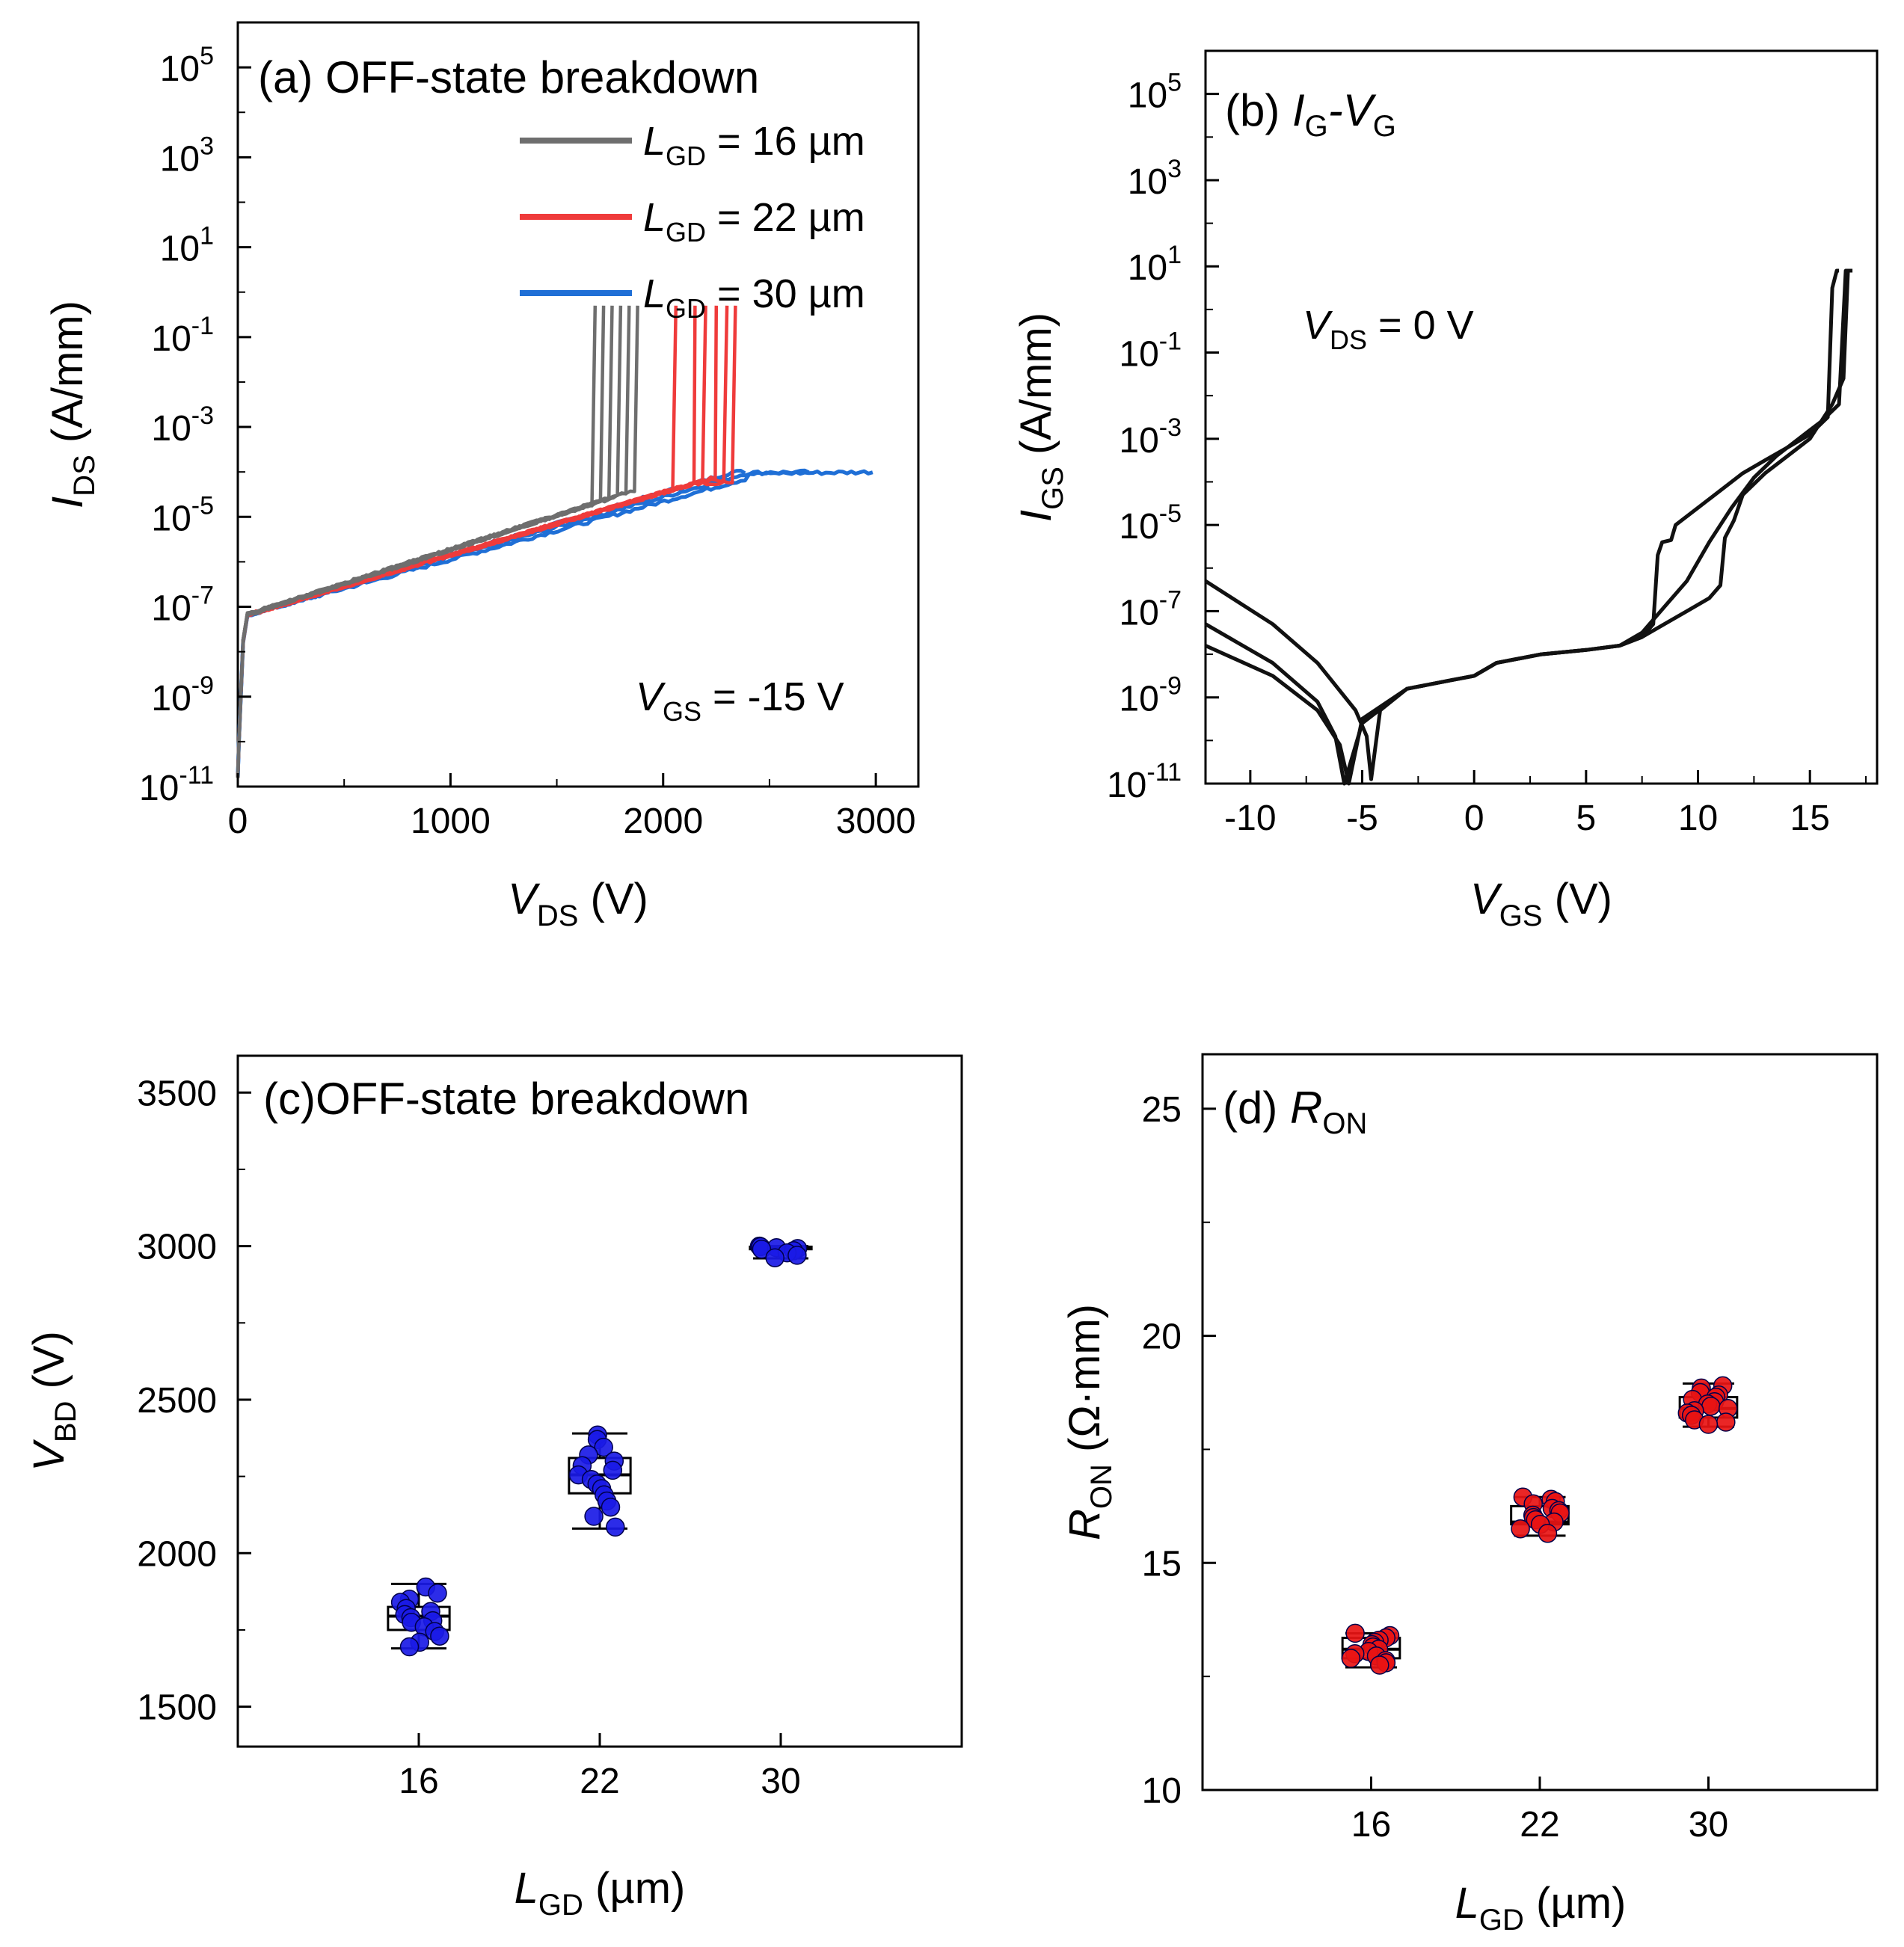  What do you see at coordinates (1162, 1337) in the screenshot?
I see `y-tick-label: 20` at bounding box center [1162, 1337].